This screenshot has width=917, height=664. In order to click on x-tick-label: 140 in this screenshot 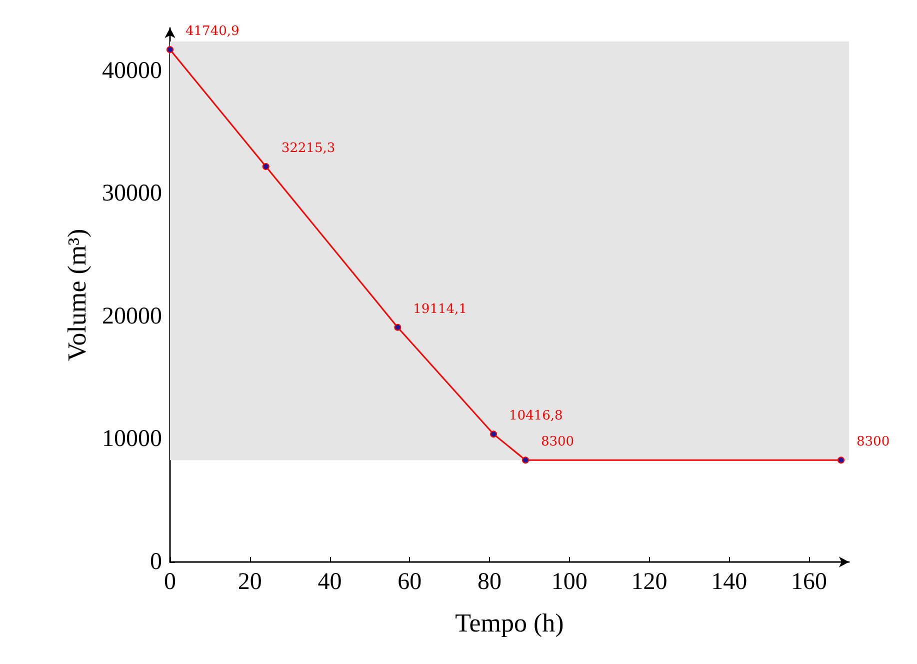, I will do `click(729, 582)`.